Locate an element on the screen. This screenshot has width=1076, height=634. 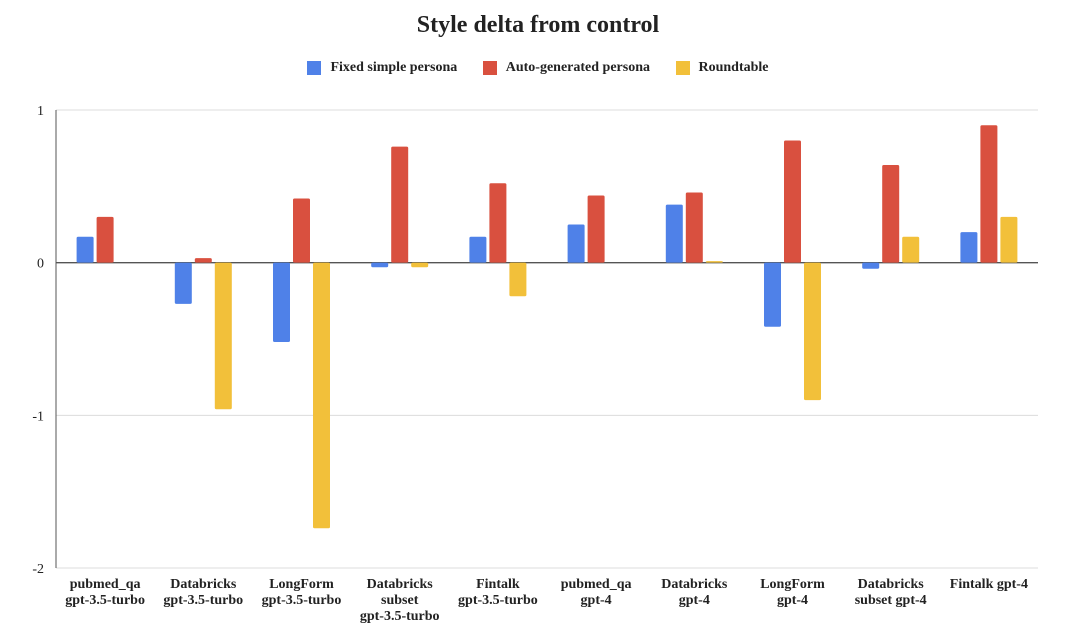
x-tick-label-line: Fintalk gpt-4 is located at coordinates (989, 584).